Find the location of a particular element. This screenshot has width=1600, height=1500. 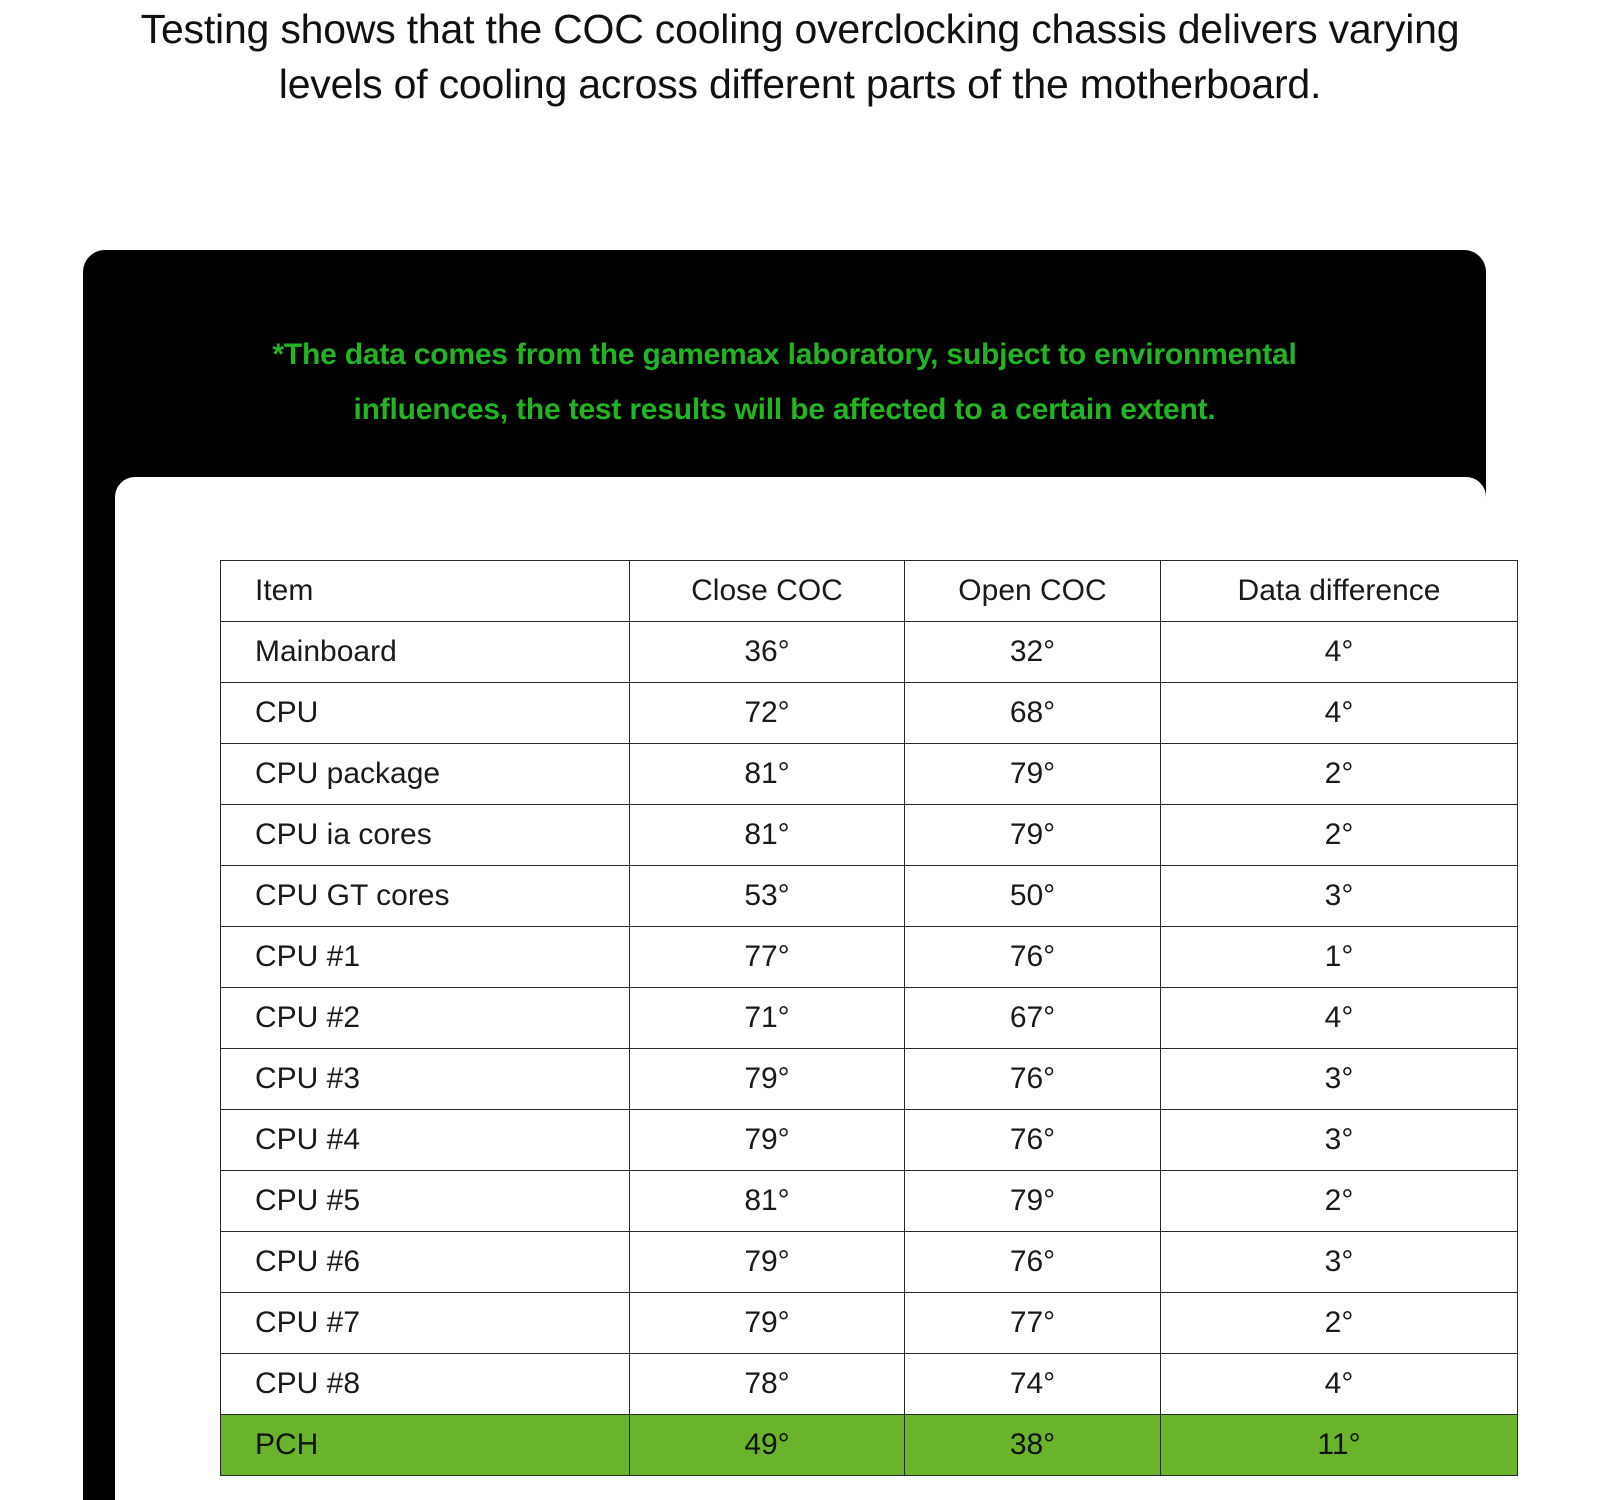

table-row-highlighted: PCH 49° 38° 11° is located at coordinates (869, 1445).